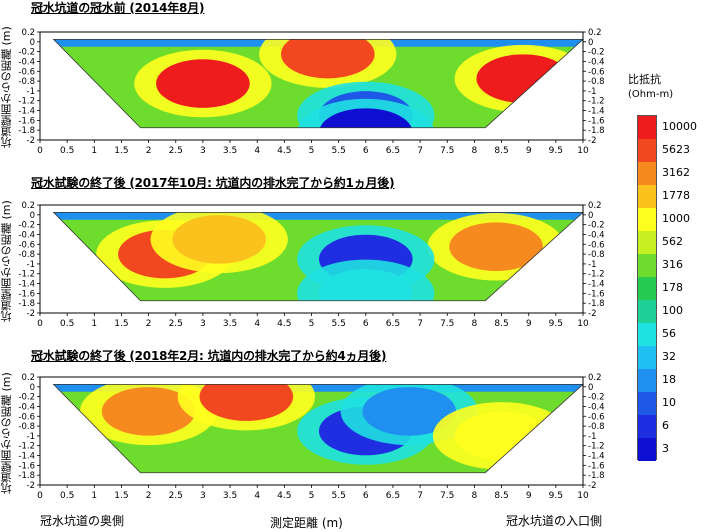 This screenshot has width=704, height=532. I want to click on near-surface-layer, so click(318, 216).